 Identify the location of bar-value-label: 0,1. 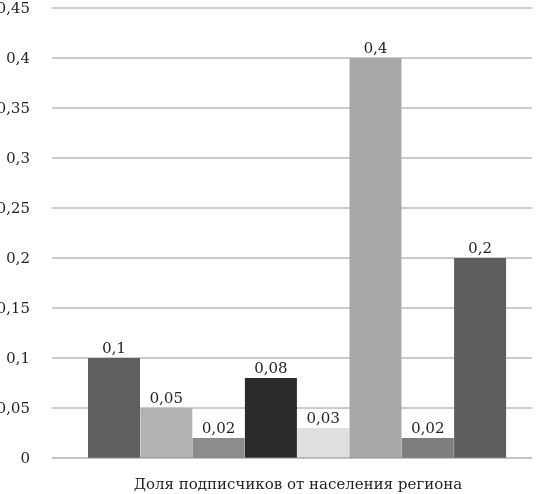
(114, 348).